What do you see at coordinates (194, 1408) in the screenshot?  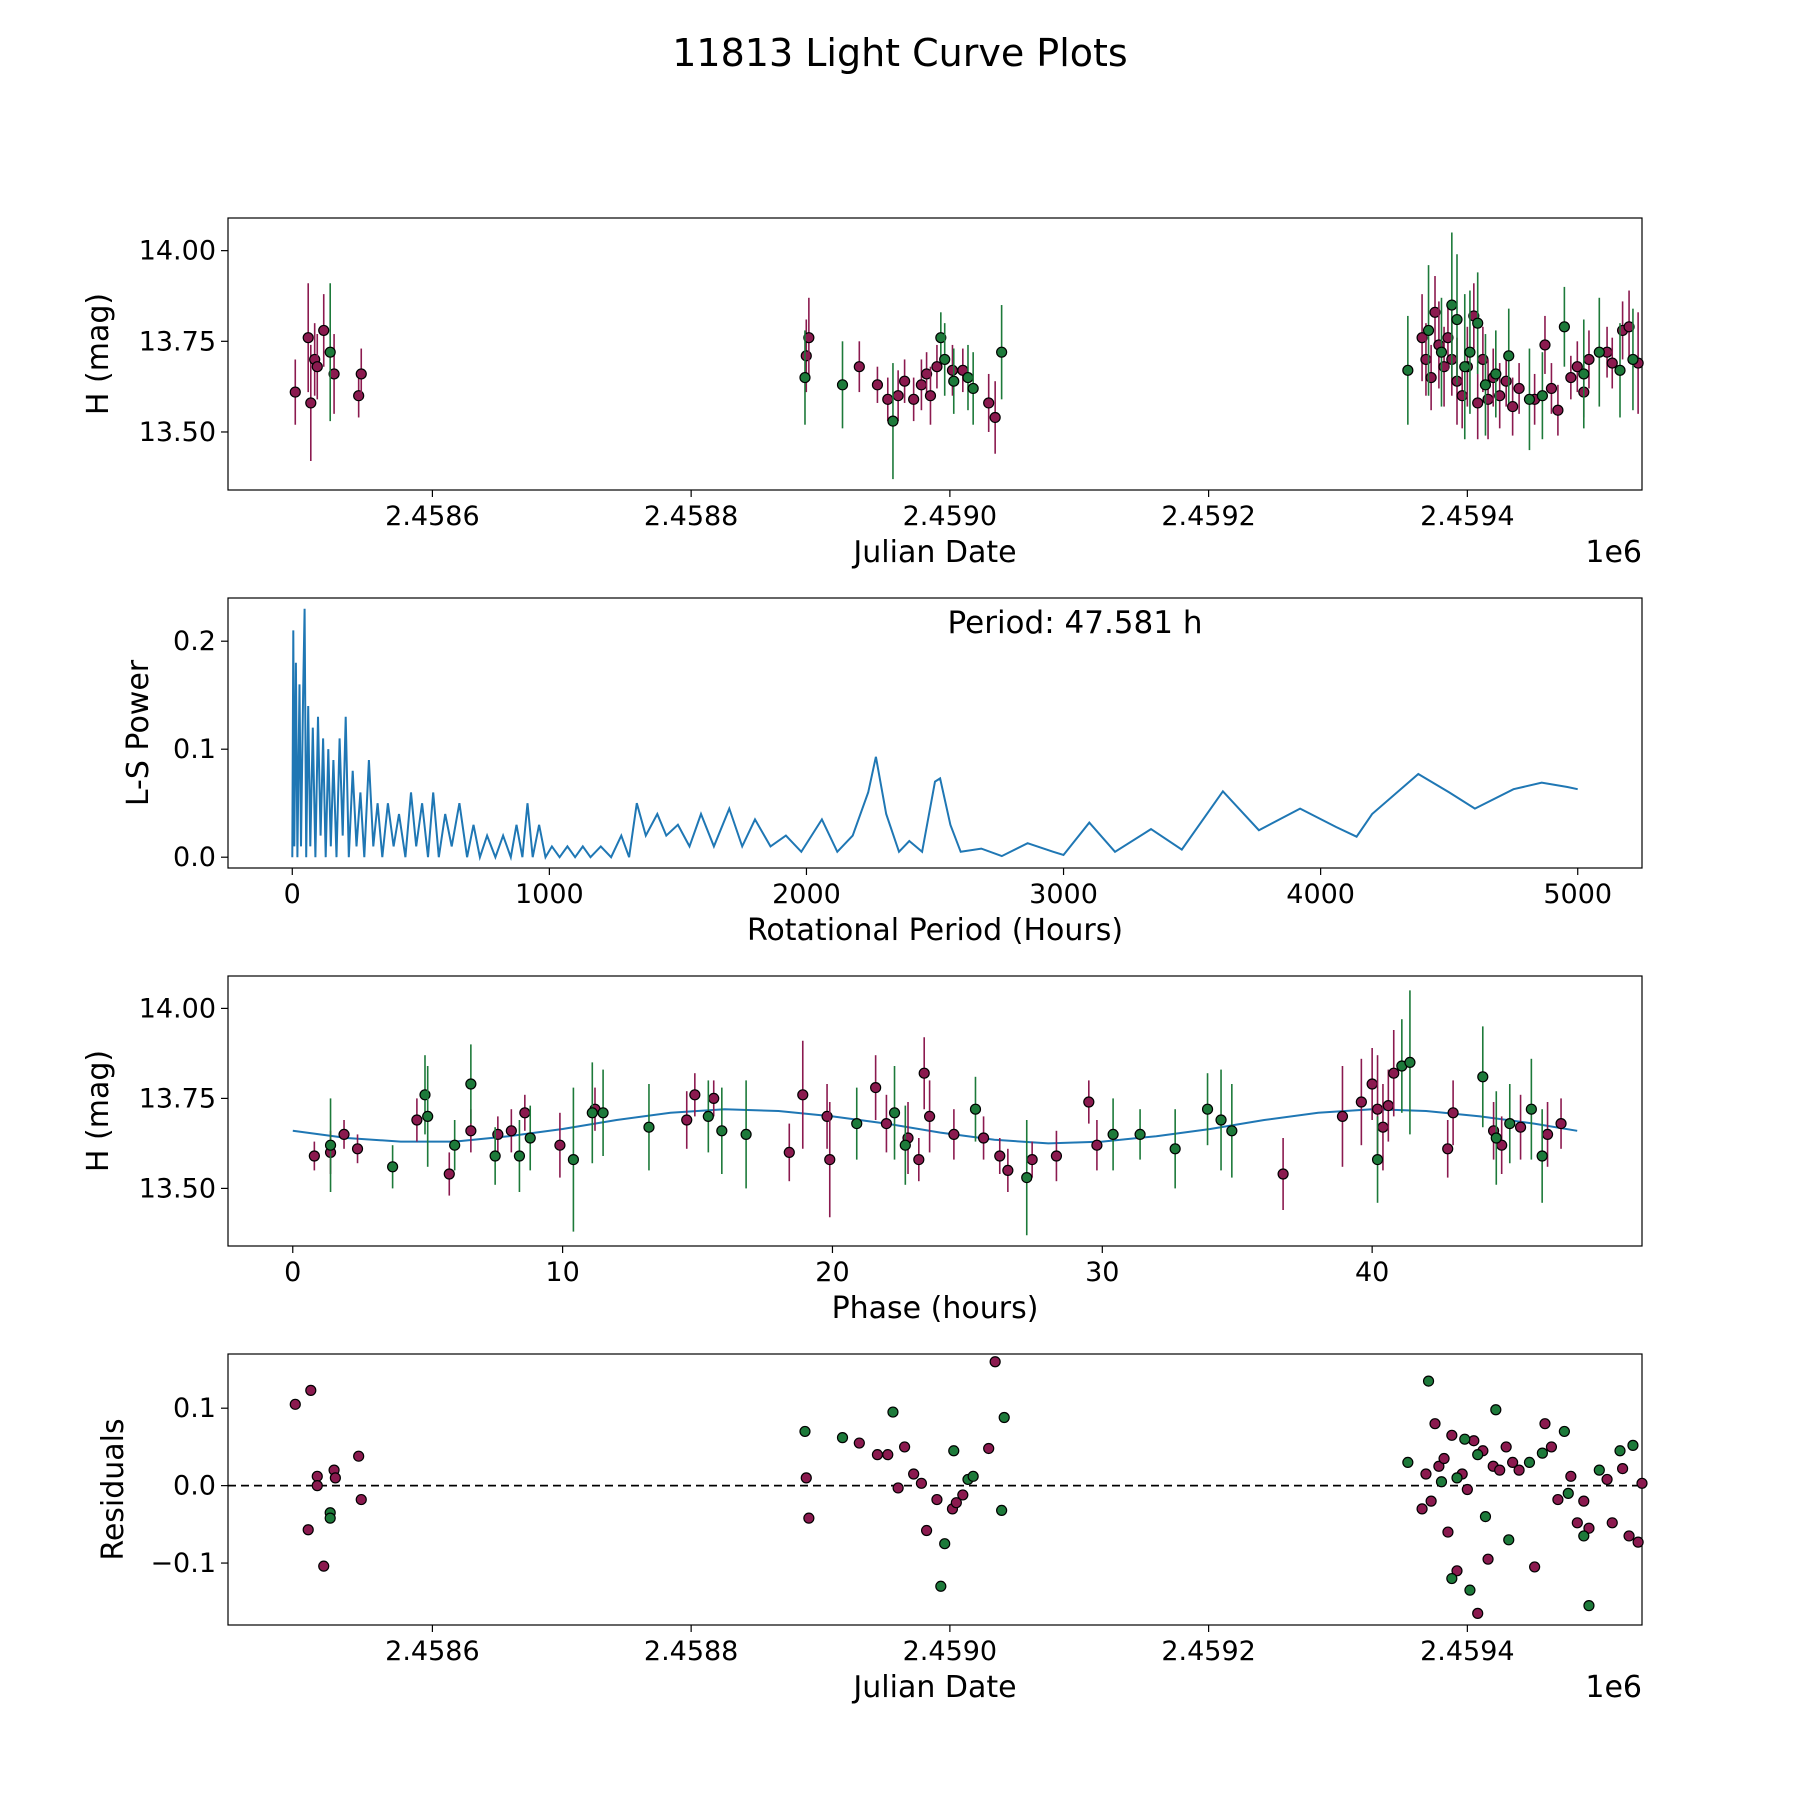 I see `residuals-y-tick-label: 0.1` at bounding box center [194, 1408].